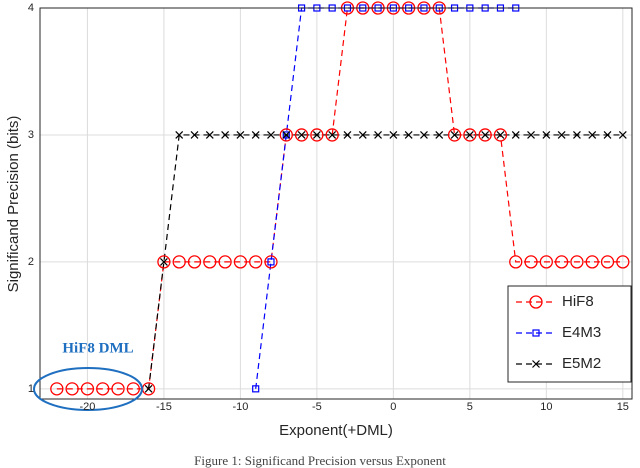 This screenshot has height=468, width=640. Describe the element at coordinates (31, 262) in the screenshot. I see `y-tick-label: 2` at that location.